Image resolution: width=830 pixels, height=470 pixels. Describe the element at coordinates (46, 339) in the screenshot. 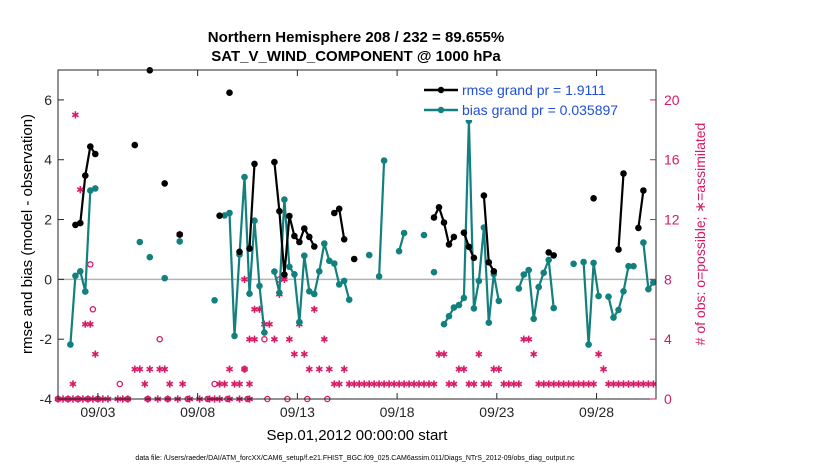

I see `y-tick-label: -2` at that location.